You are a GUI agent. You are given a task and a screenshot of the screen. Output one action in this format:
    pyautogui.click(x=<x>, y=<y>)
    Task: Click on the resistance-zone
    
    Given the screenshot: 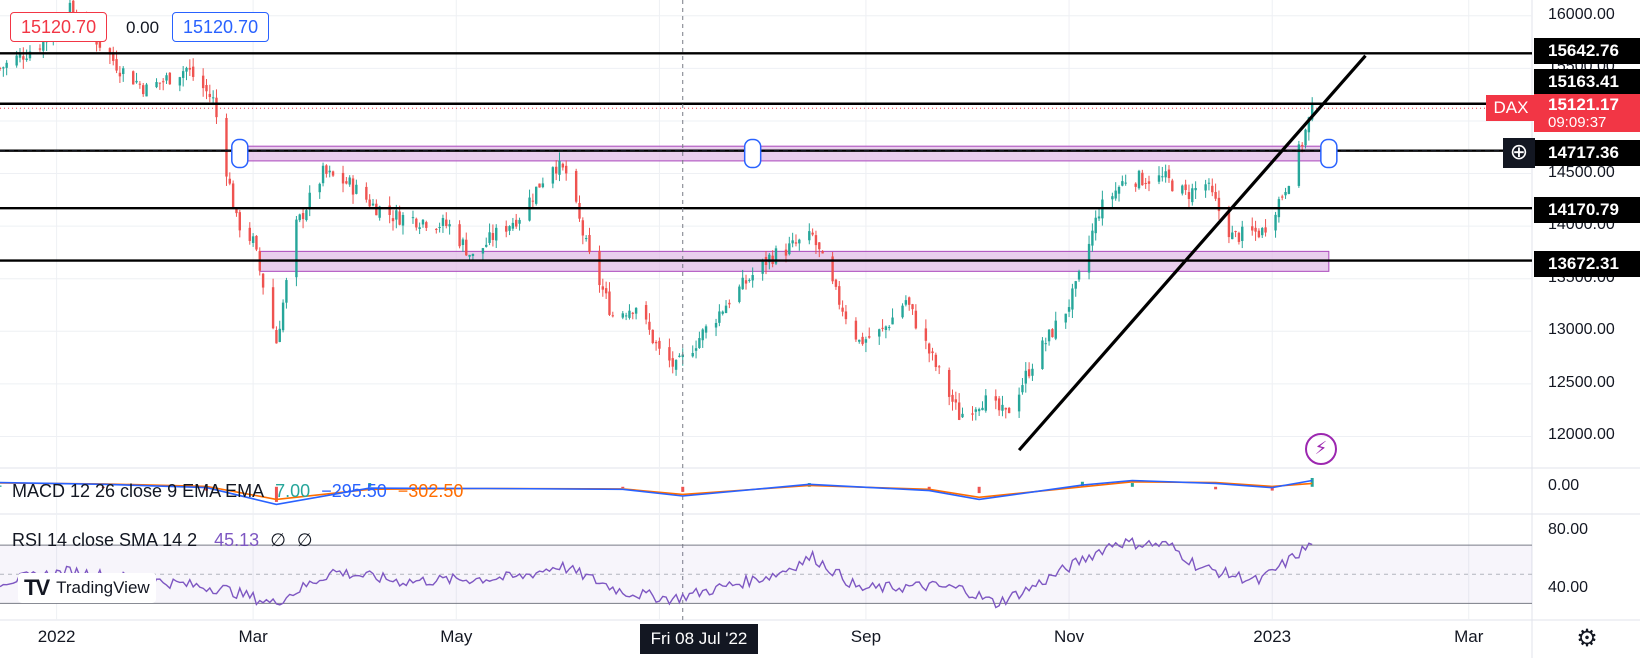 What is the action you would take?
    pyautogui.click(x=784, y=153)
    